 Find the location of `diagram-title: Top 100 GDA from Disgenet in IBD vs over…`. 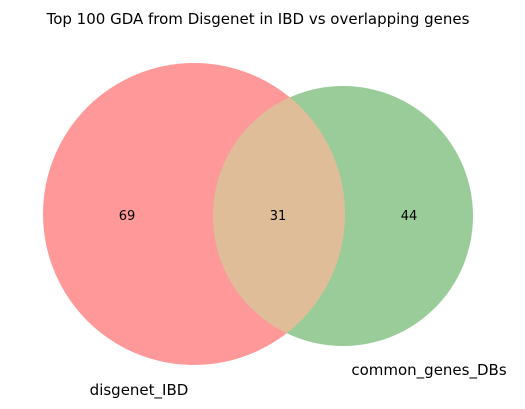

diagram-title: Top 100 GDA from Disgenet in IBD vs over… is located at coordinates (258, 19).